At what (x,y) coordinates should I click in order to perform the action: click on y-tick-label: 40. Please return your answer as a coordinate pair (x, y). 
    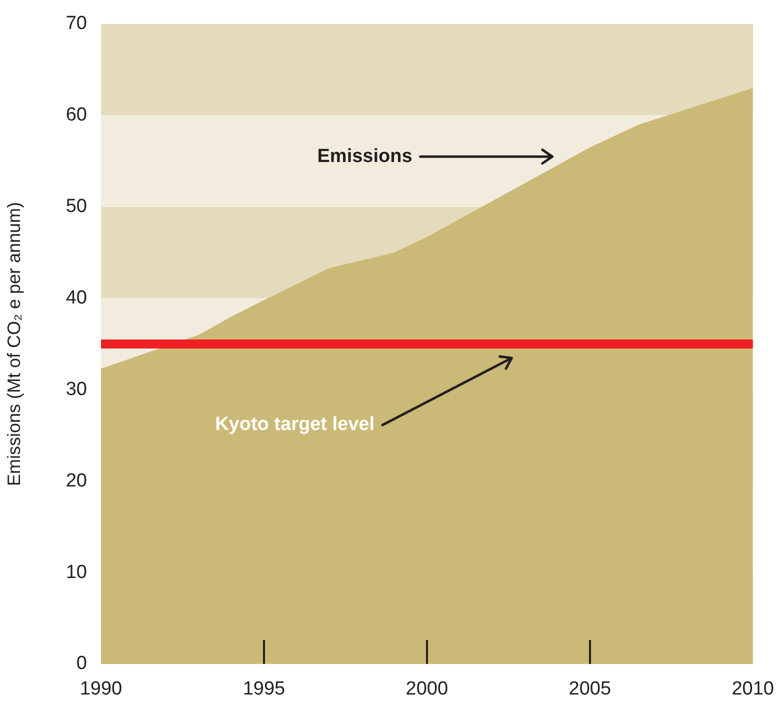
    Looking at the image, I should click on (76, 298).